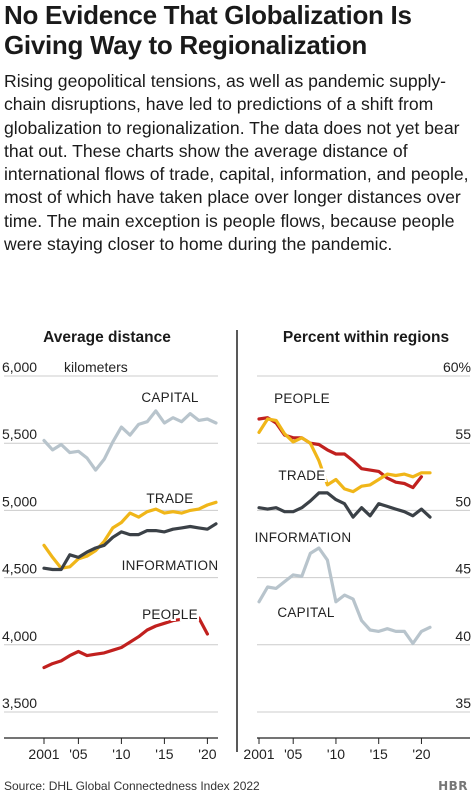 Image resolution: width=474 pixels, height=802 pixels. I want to click on y-tick-label: 45, so click(463, 569).